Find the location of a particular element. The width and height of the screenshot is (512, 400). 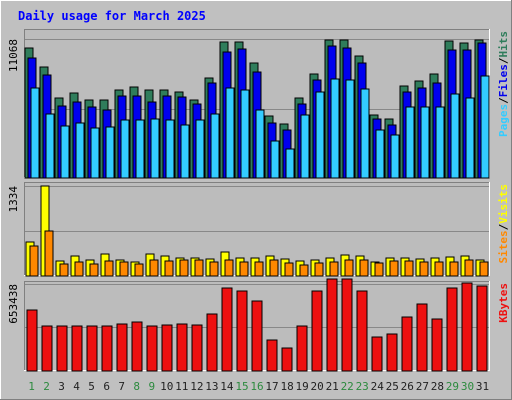

day-label-5: 5 is located at coordinates (91, 386).